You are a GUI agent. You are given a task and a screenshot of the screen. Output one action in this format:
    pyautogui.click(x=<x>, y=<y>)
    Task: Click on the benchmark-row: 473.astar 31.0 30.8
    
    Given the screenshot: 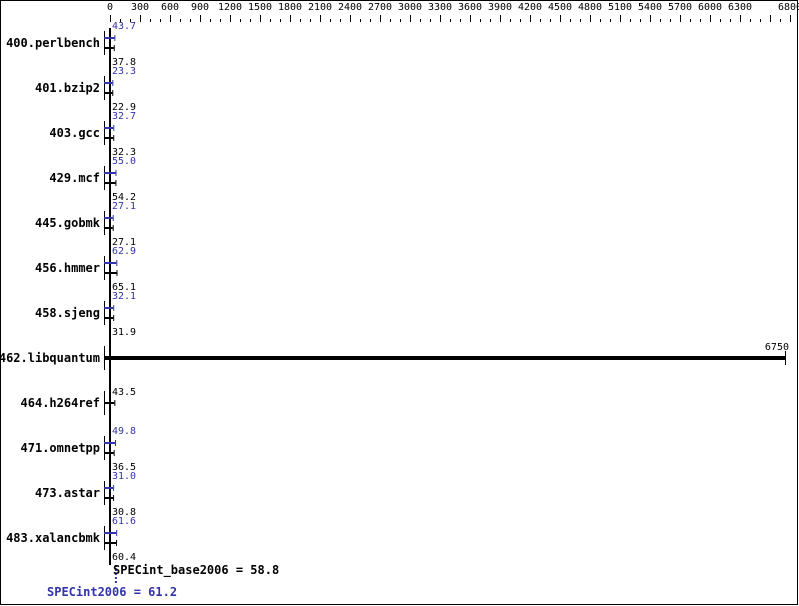 What is the action you would take?
    pyautogui.click(x=85, y=494)
    